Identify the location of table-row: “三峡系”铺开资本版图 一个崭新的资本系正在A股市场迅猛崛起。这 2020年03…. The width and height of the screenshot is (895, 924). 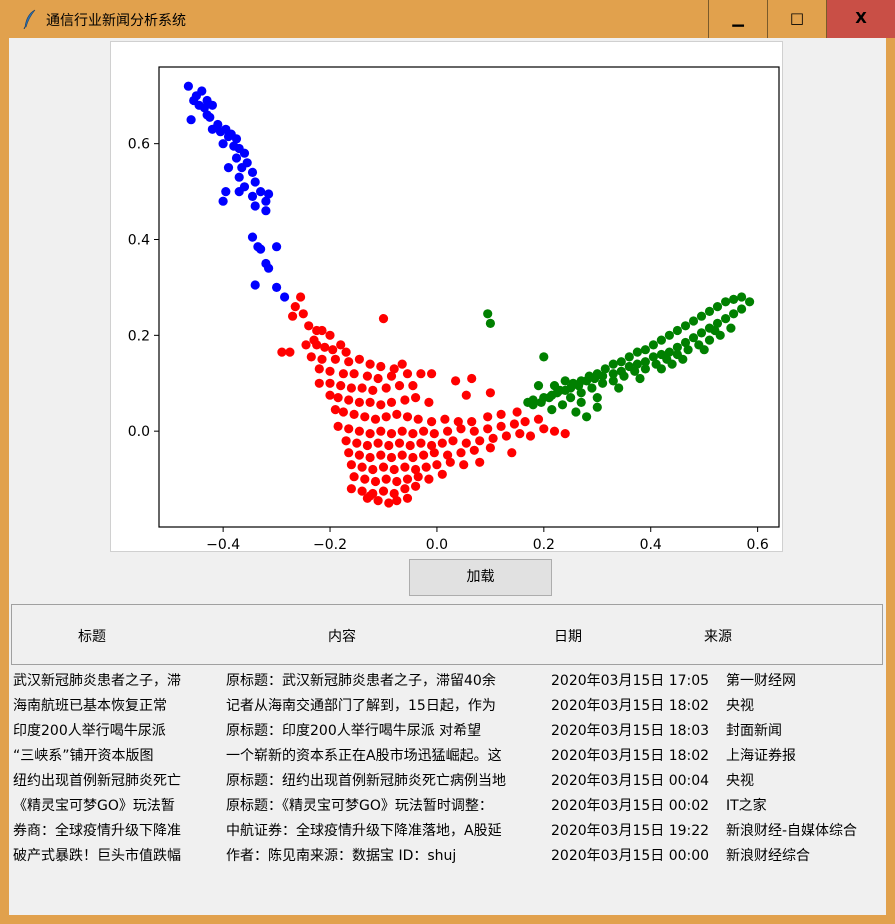
(447, 755).